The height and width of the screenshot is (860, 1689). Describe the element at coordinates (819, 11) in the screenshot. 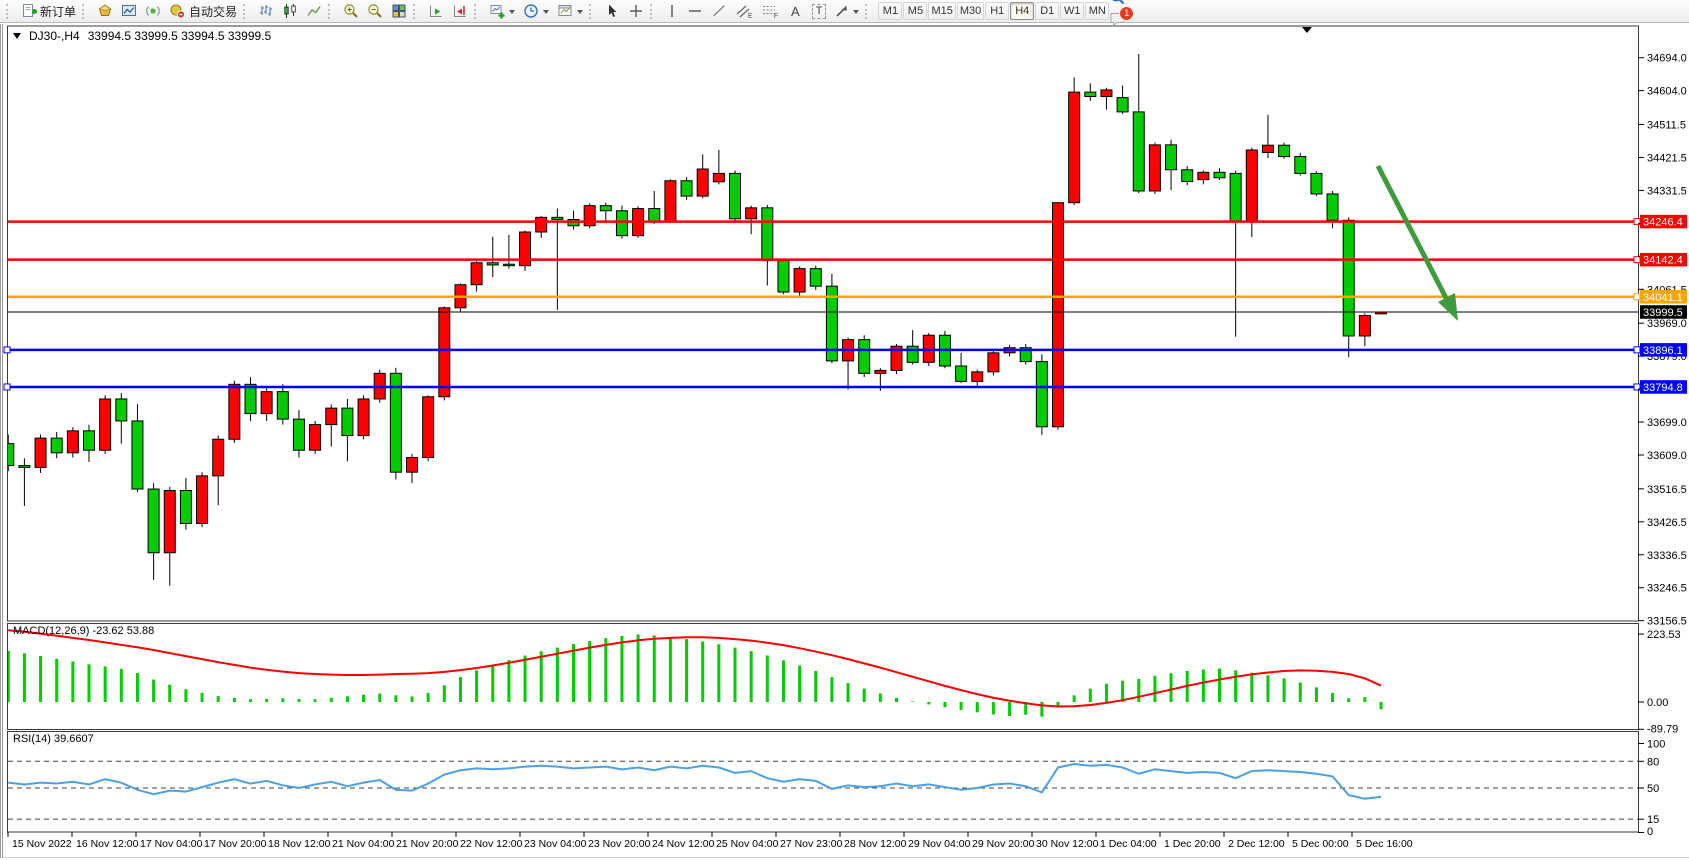

I see `text-label-button: T` at that location.